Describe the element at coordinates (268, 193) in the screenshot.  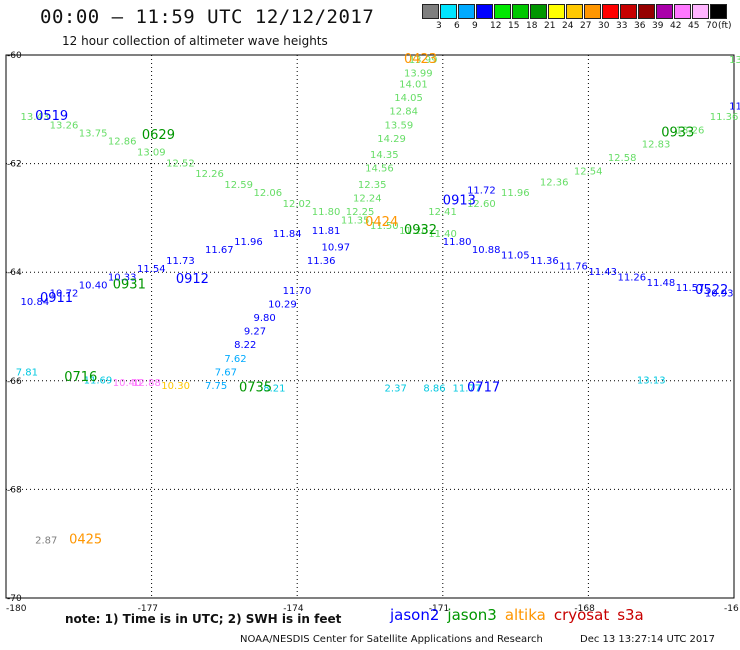
I see `swh-value-label: 12.06` at that location.